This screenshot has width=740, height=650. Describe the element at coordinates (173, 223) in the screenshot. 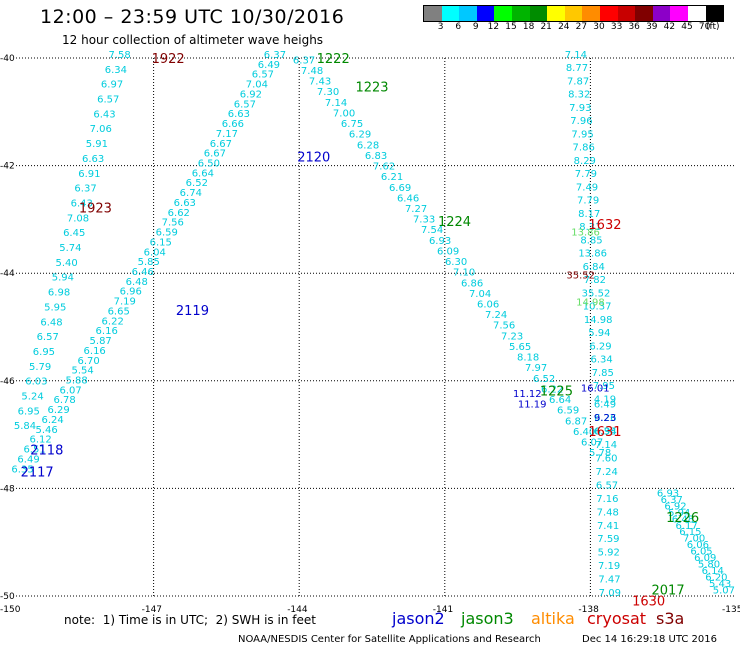

I see `swh-value: 7.56` at that location.